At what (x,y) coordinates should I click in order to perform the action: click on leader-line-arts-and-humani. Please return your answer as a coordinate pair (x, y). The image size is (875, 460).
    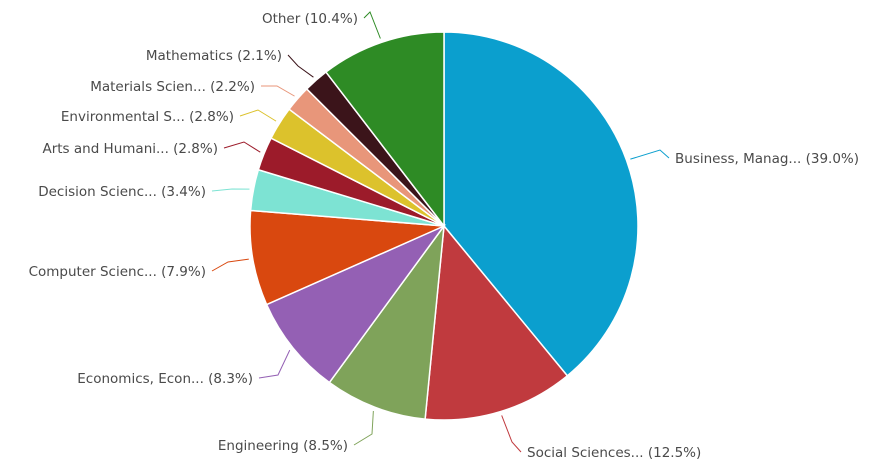
    Looking at the image, I should click on (242, 147).